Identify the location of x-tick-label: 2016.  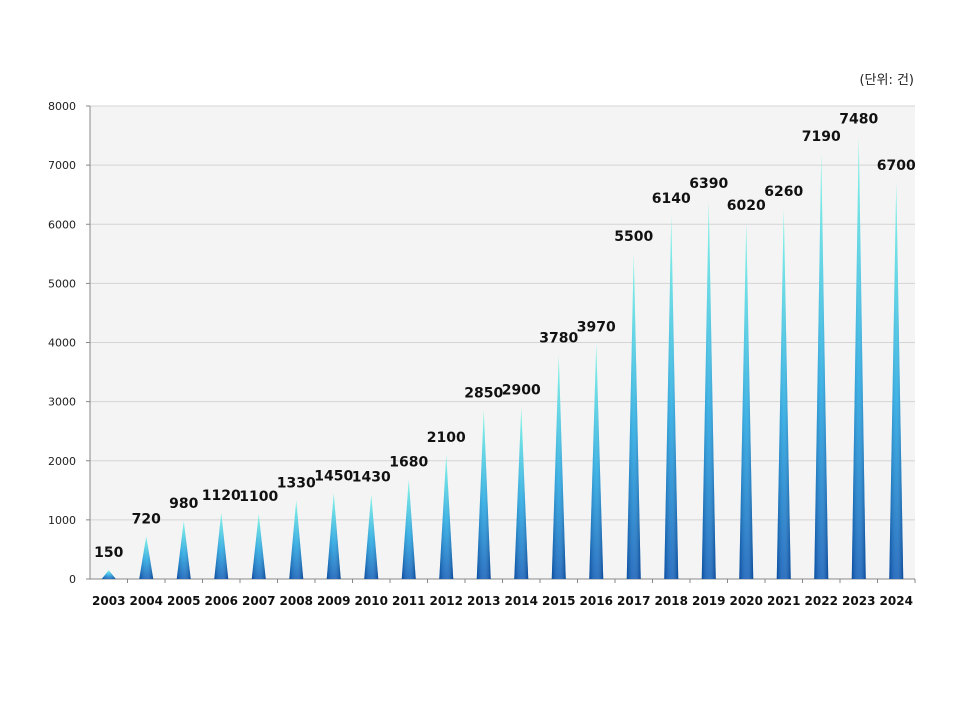
(596, 601).